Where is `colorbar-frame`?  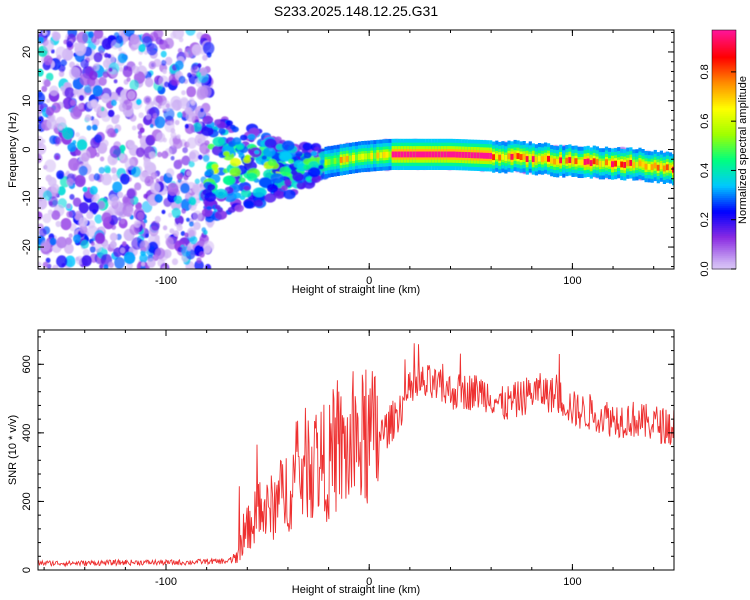
colorbar-frame is located at coordinates (724, 149).